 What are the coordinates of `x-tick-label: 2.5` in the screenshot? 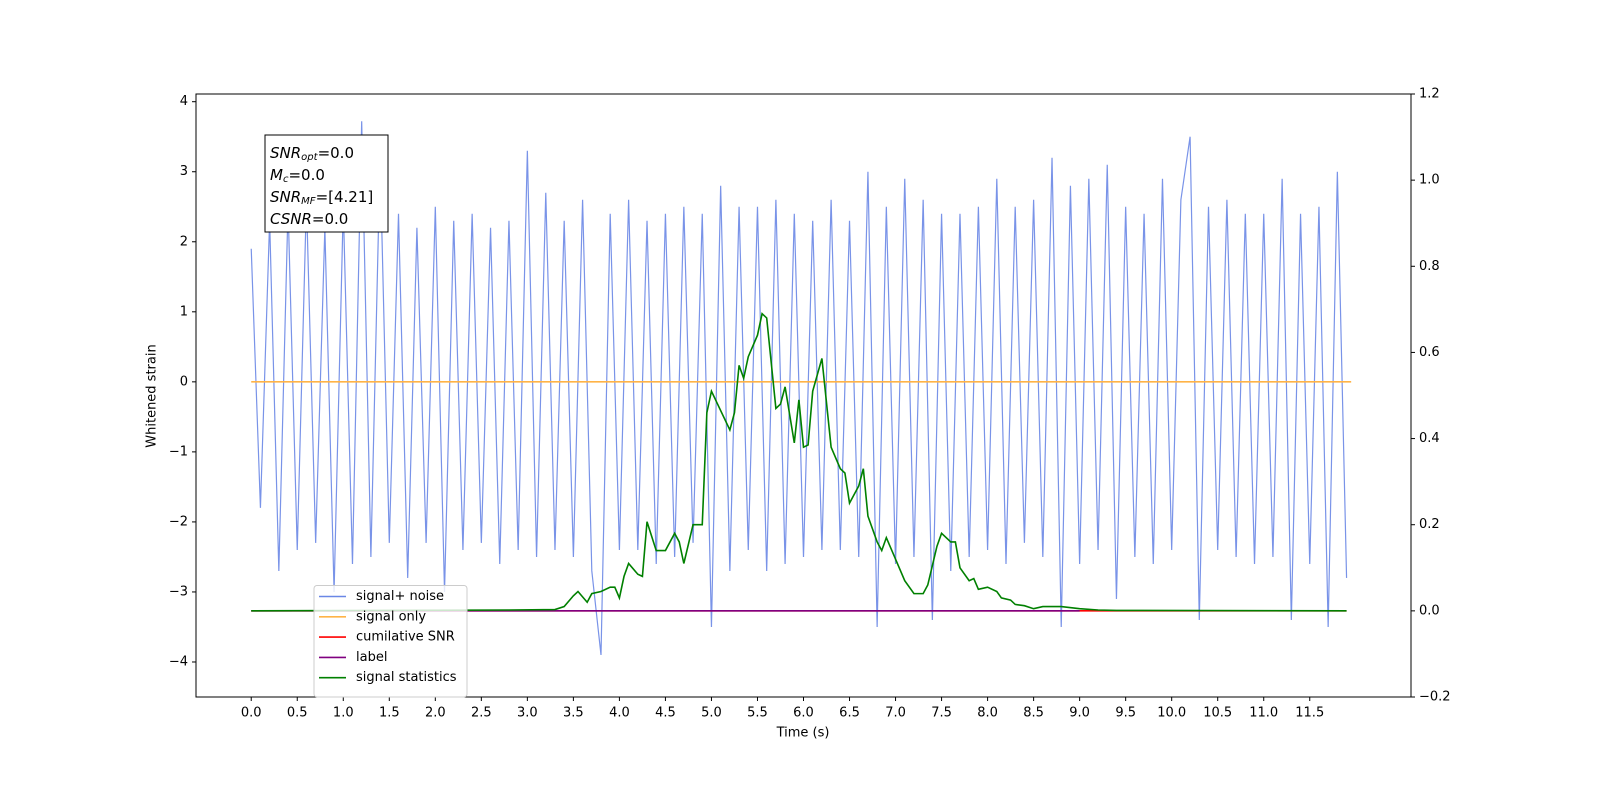 It's located at (481, 713).